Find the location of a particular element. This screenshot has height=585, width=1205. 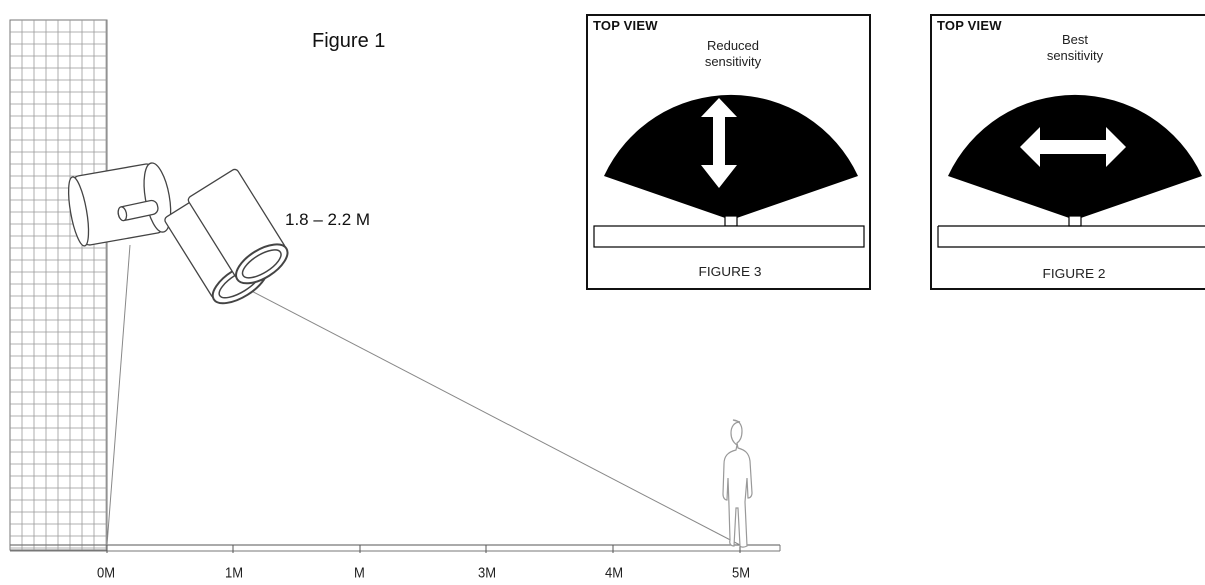

axis-tick-3m: 3M is located at coordinates (487, 572).